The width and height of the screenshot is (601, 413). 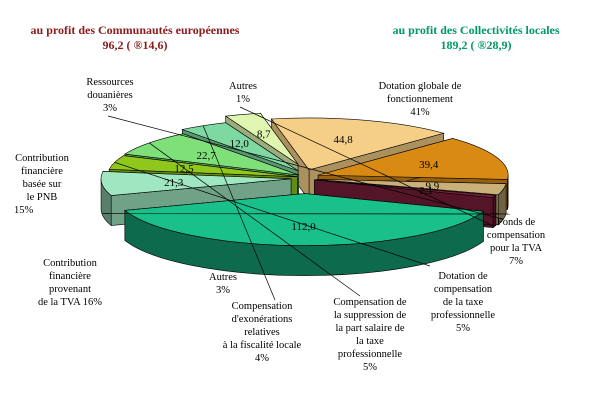 I want to click on annotation-salaire-line: la part salaire de, so click(x=370, y=328).